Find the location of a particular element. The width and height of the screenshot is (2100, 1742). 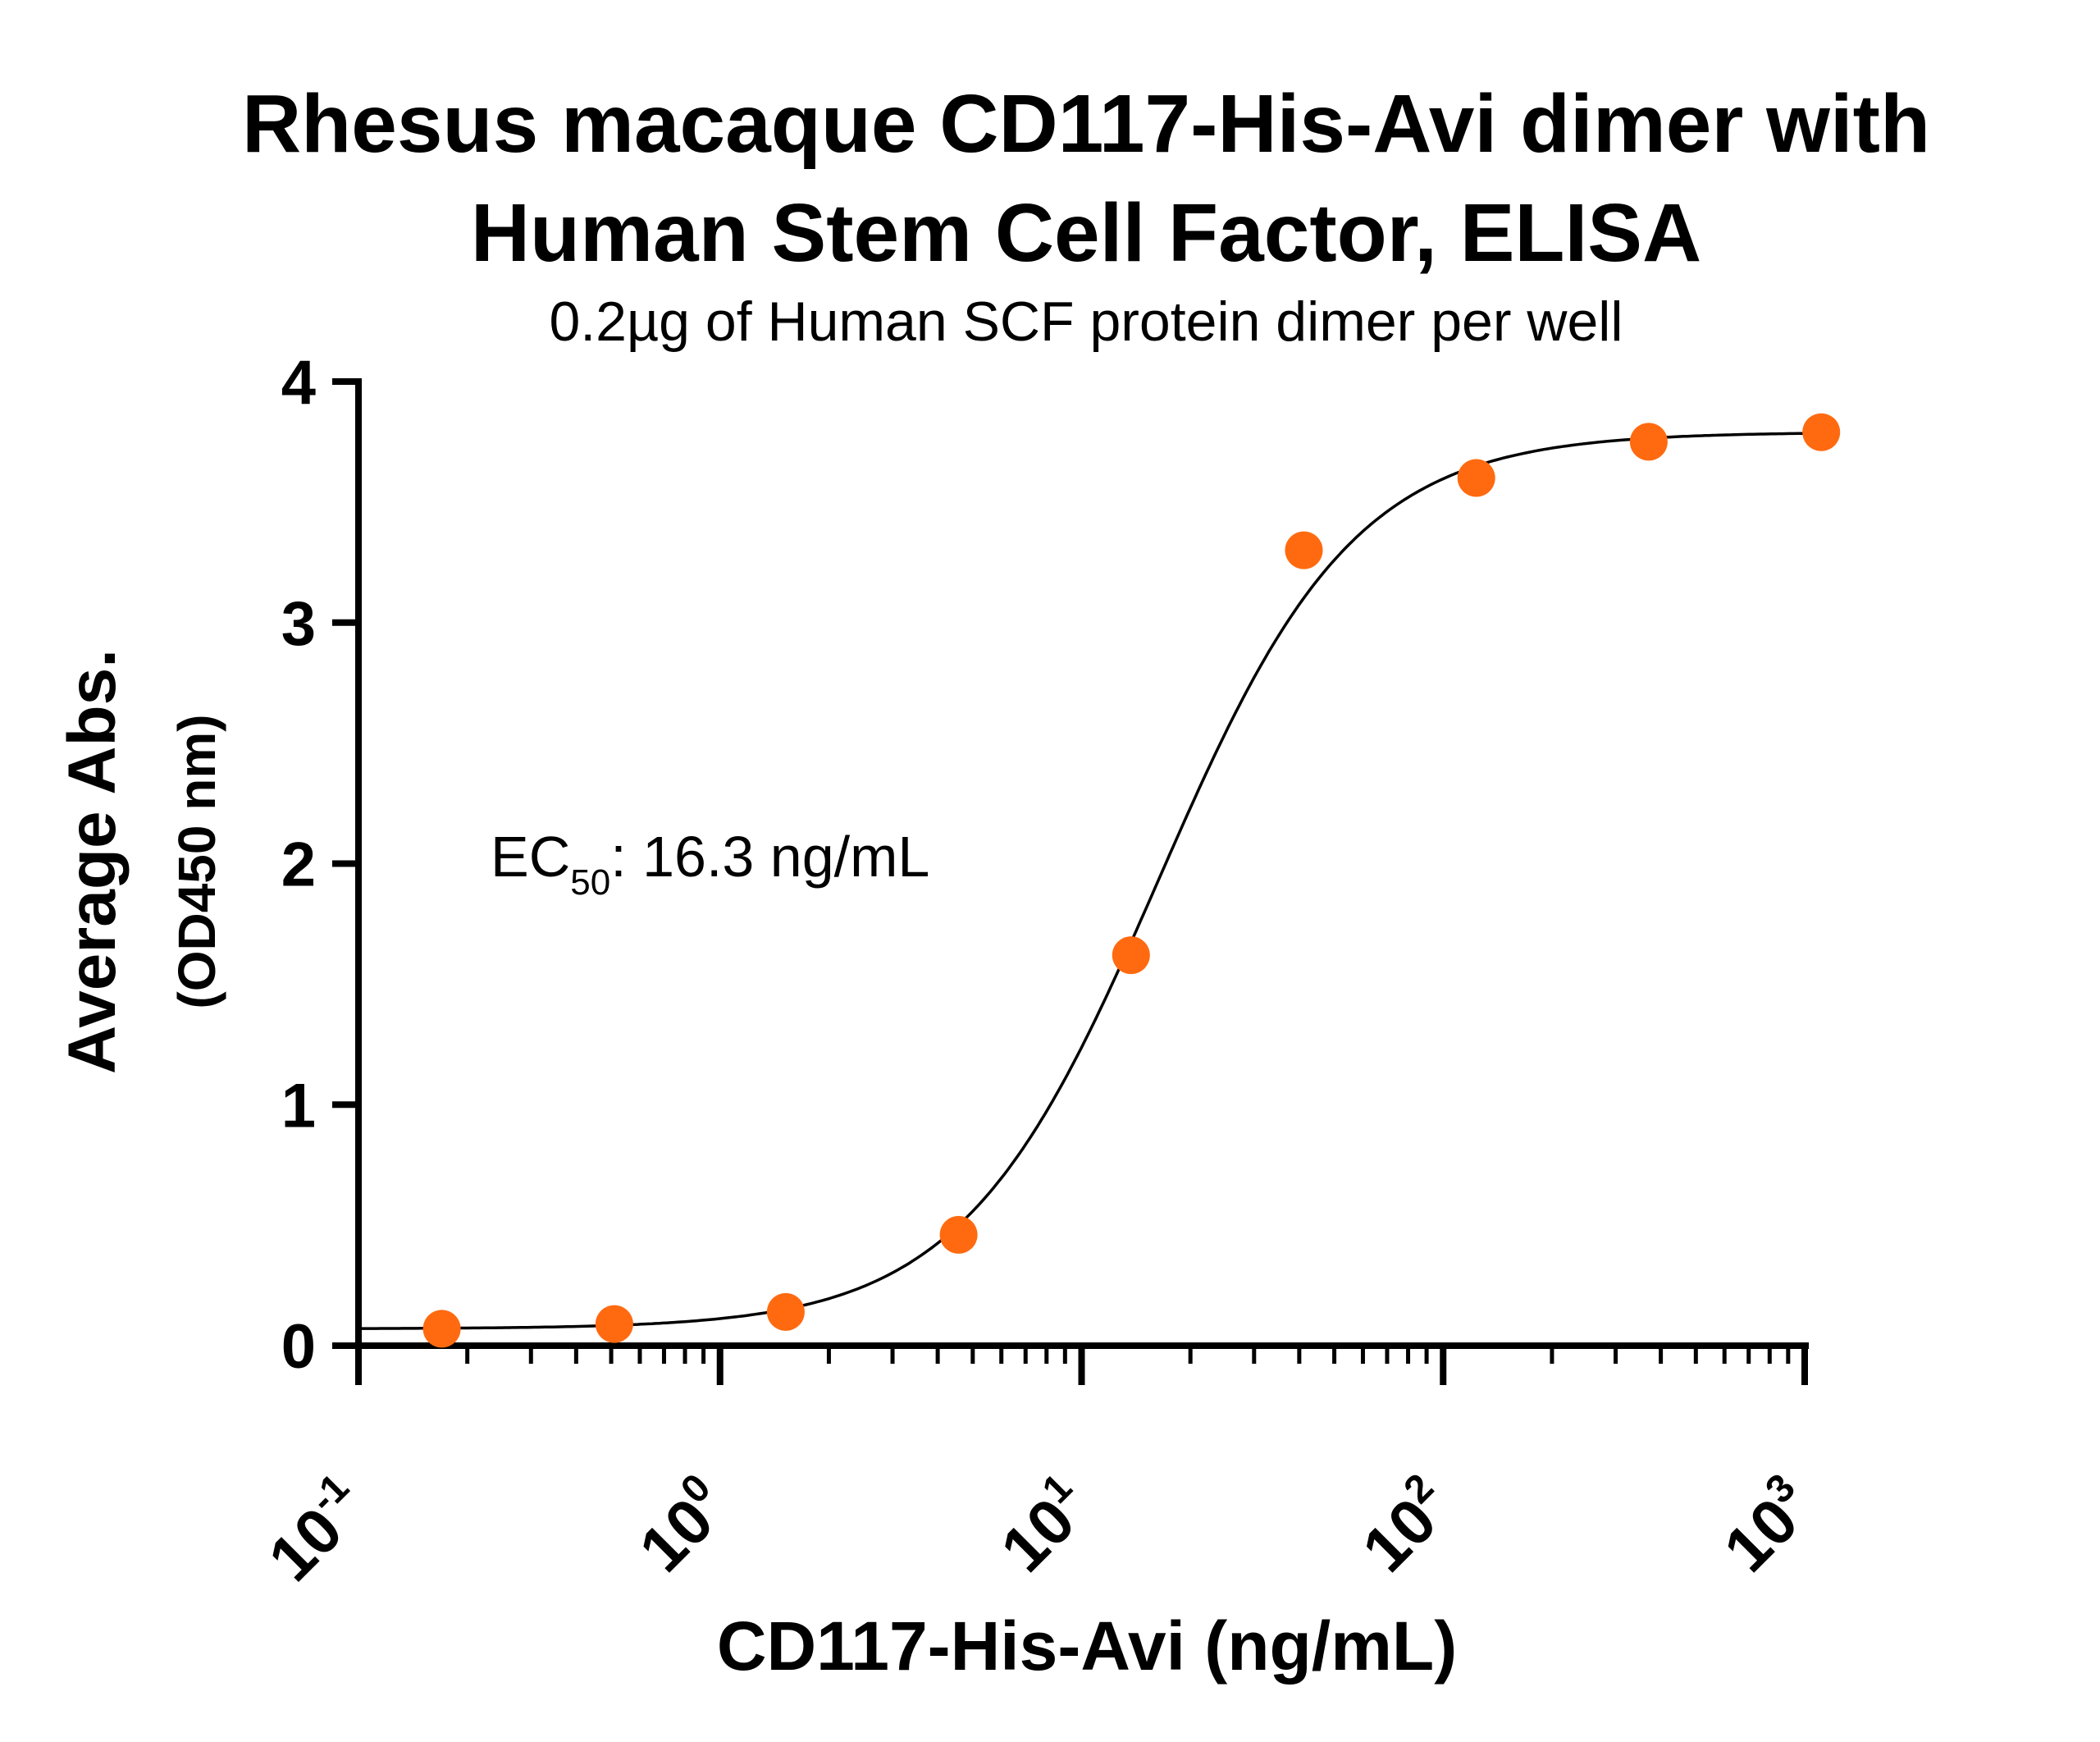

chart-title-line-2: Human Stem Cell Factor, ELISA is located at coordinates (1086, 233).